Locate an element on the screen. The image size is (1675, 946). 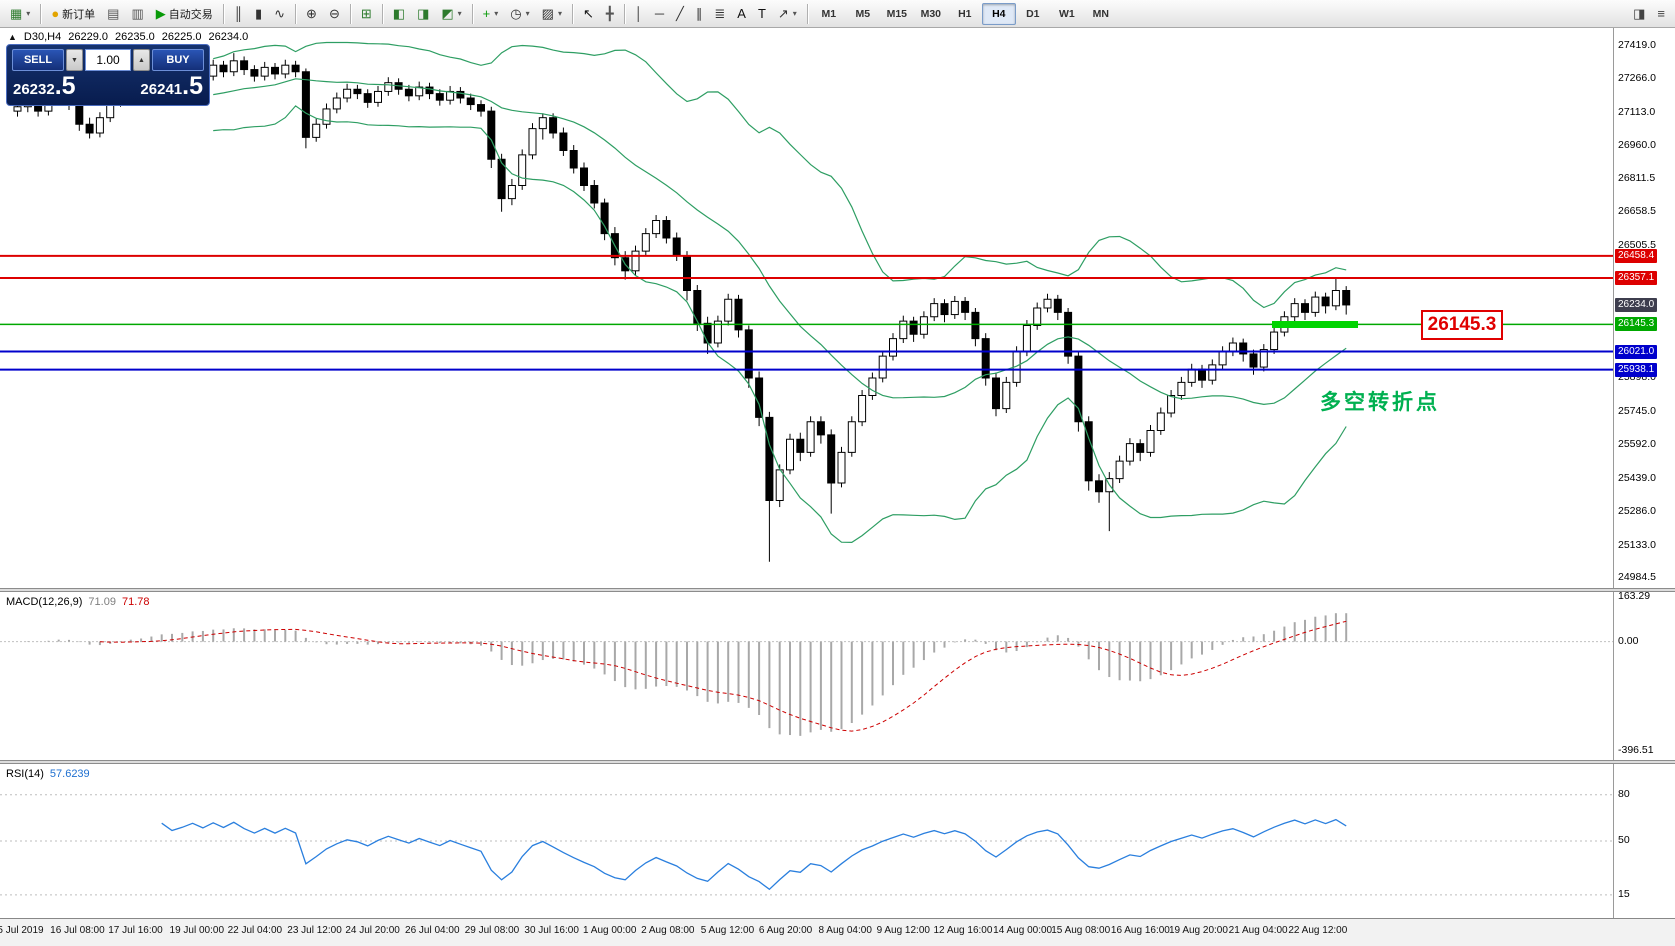
price-axis-label: 26811.5 is located at coordinates (1637, 177).